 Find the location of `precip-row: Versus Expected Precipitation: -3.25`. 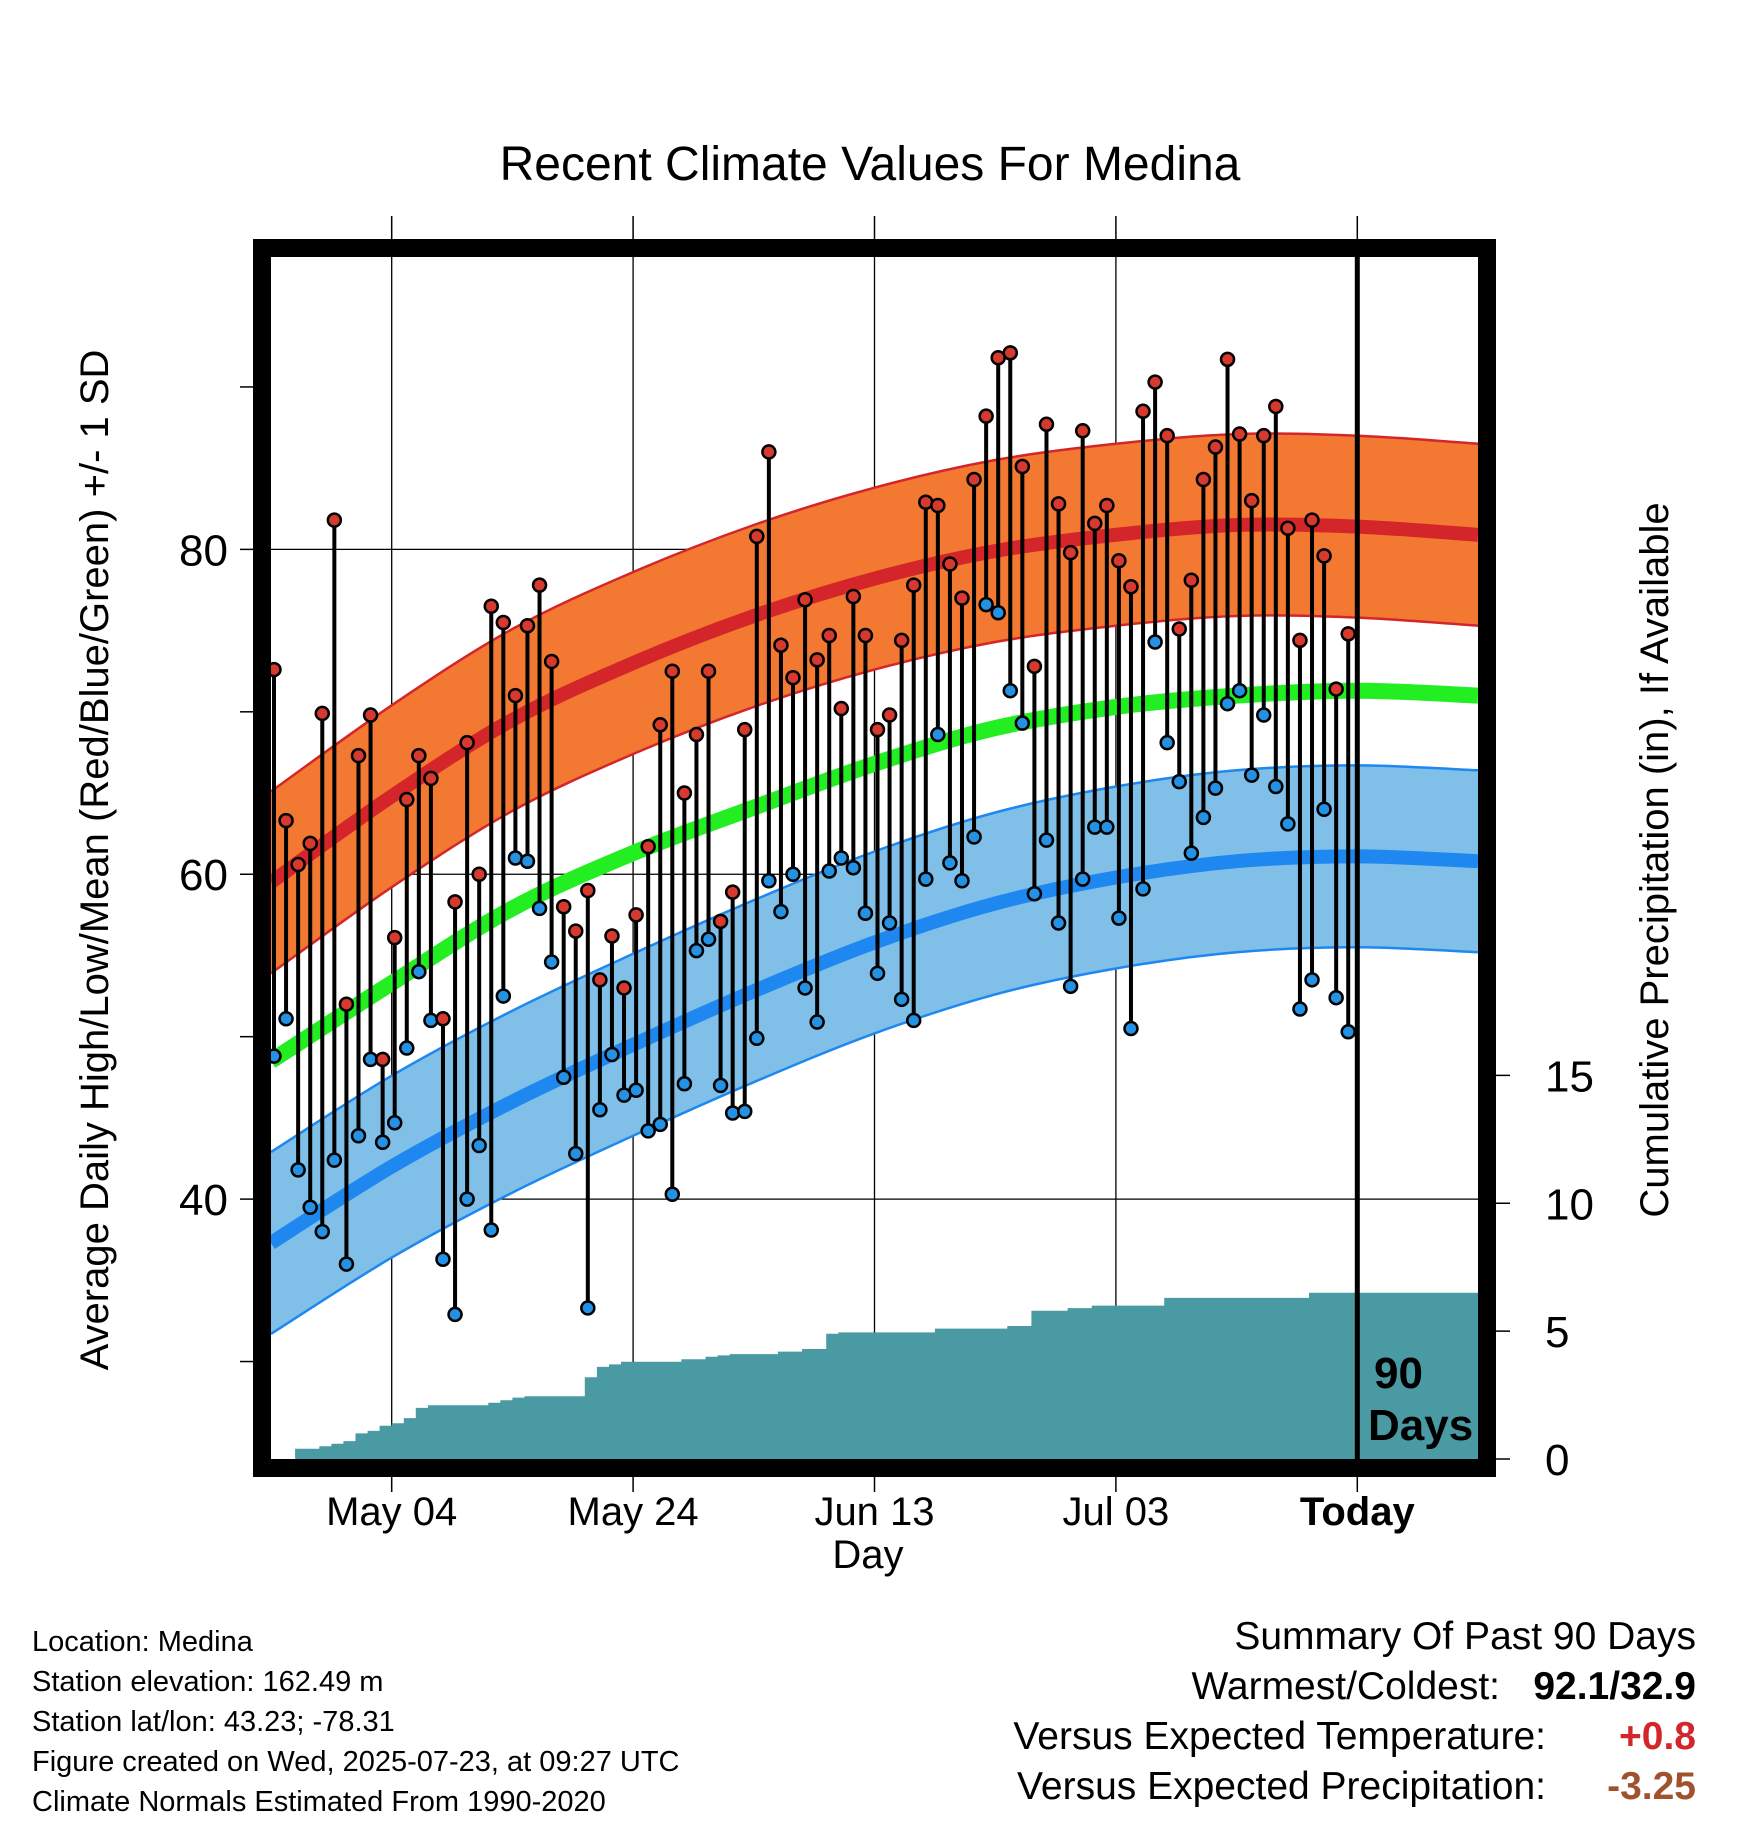

precip-row: Versus Expected Precipitation: -3.25 is located at coordinates (1354, 1787).